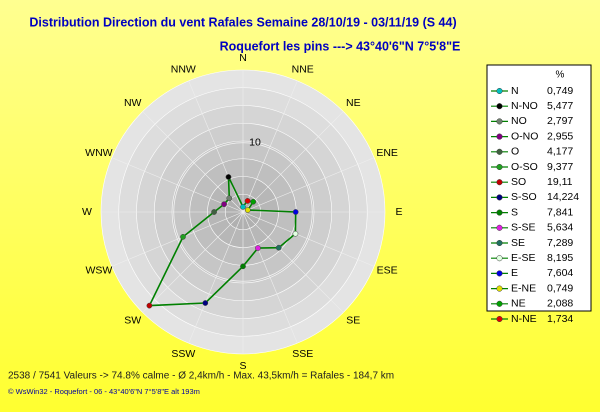  What do you see at coordinates (524, 319) in the screenshot?
I see `legend-label: N-NE` at bounding box center [524, 319].